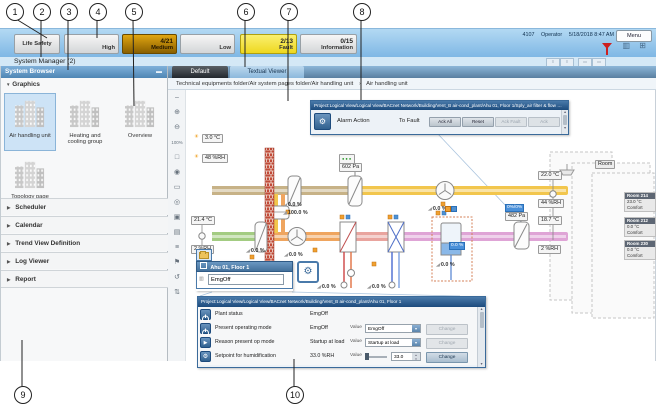 The height and width of the screenshot is (411, 656). Describe the element at coordinates (45, 61) in the screenshot. I see `system-manager-label: System Manager (2)` at that location.